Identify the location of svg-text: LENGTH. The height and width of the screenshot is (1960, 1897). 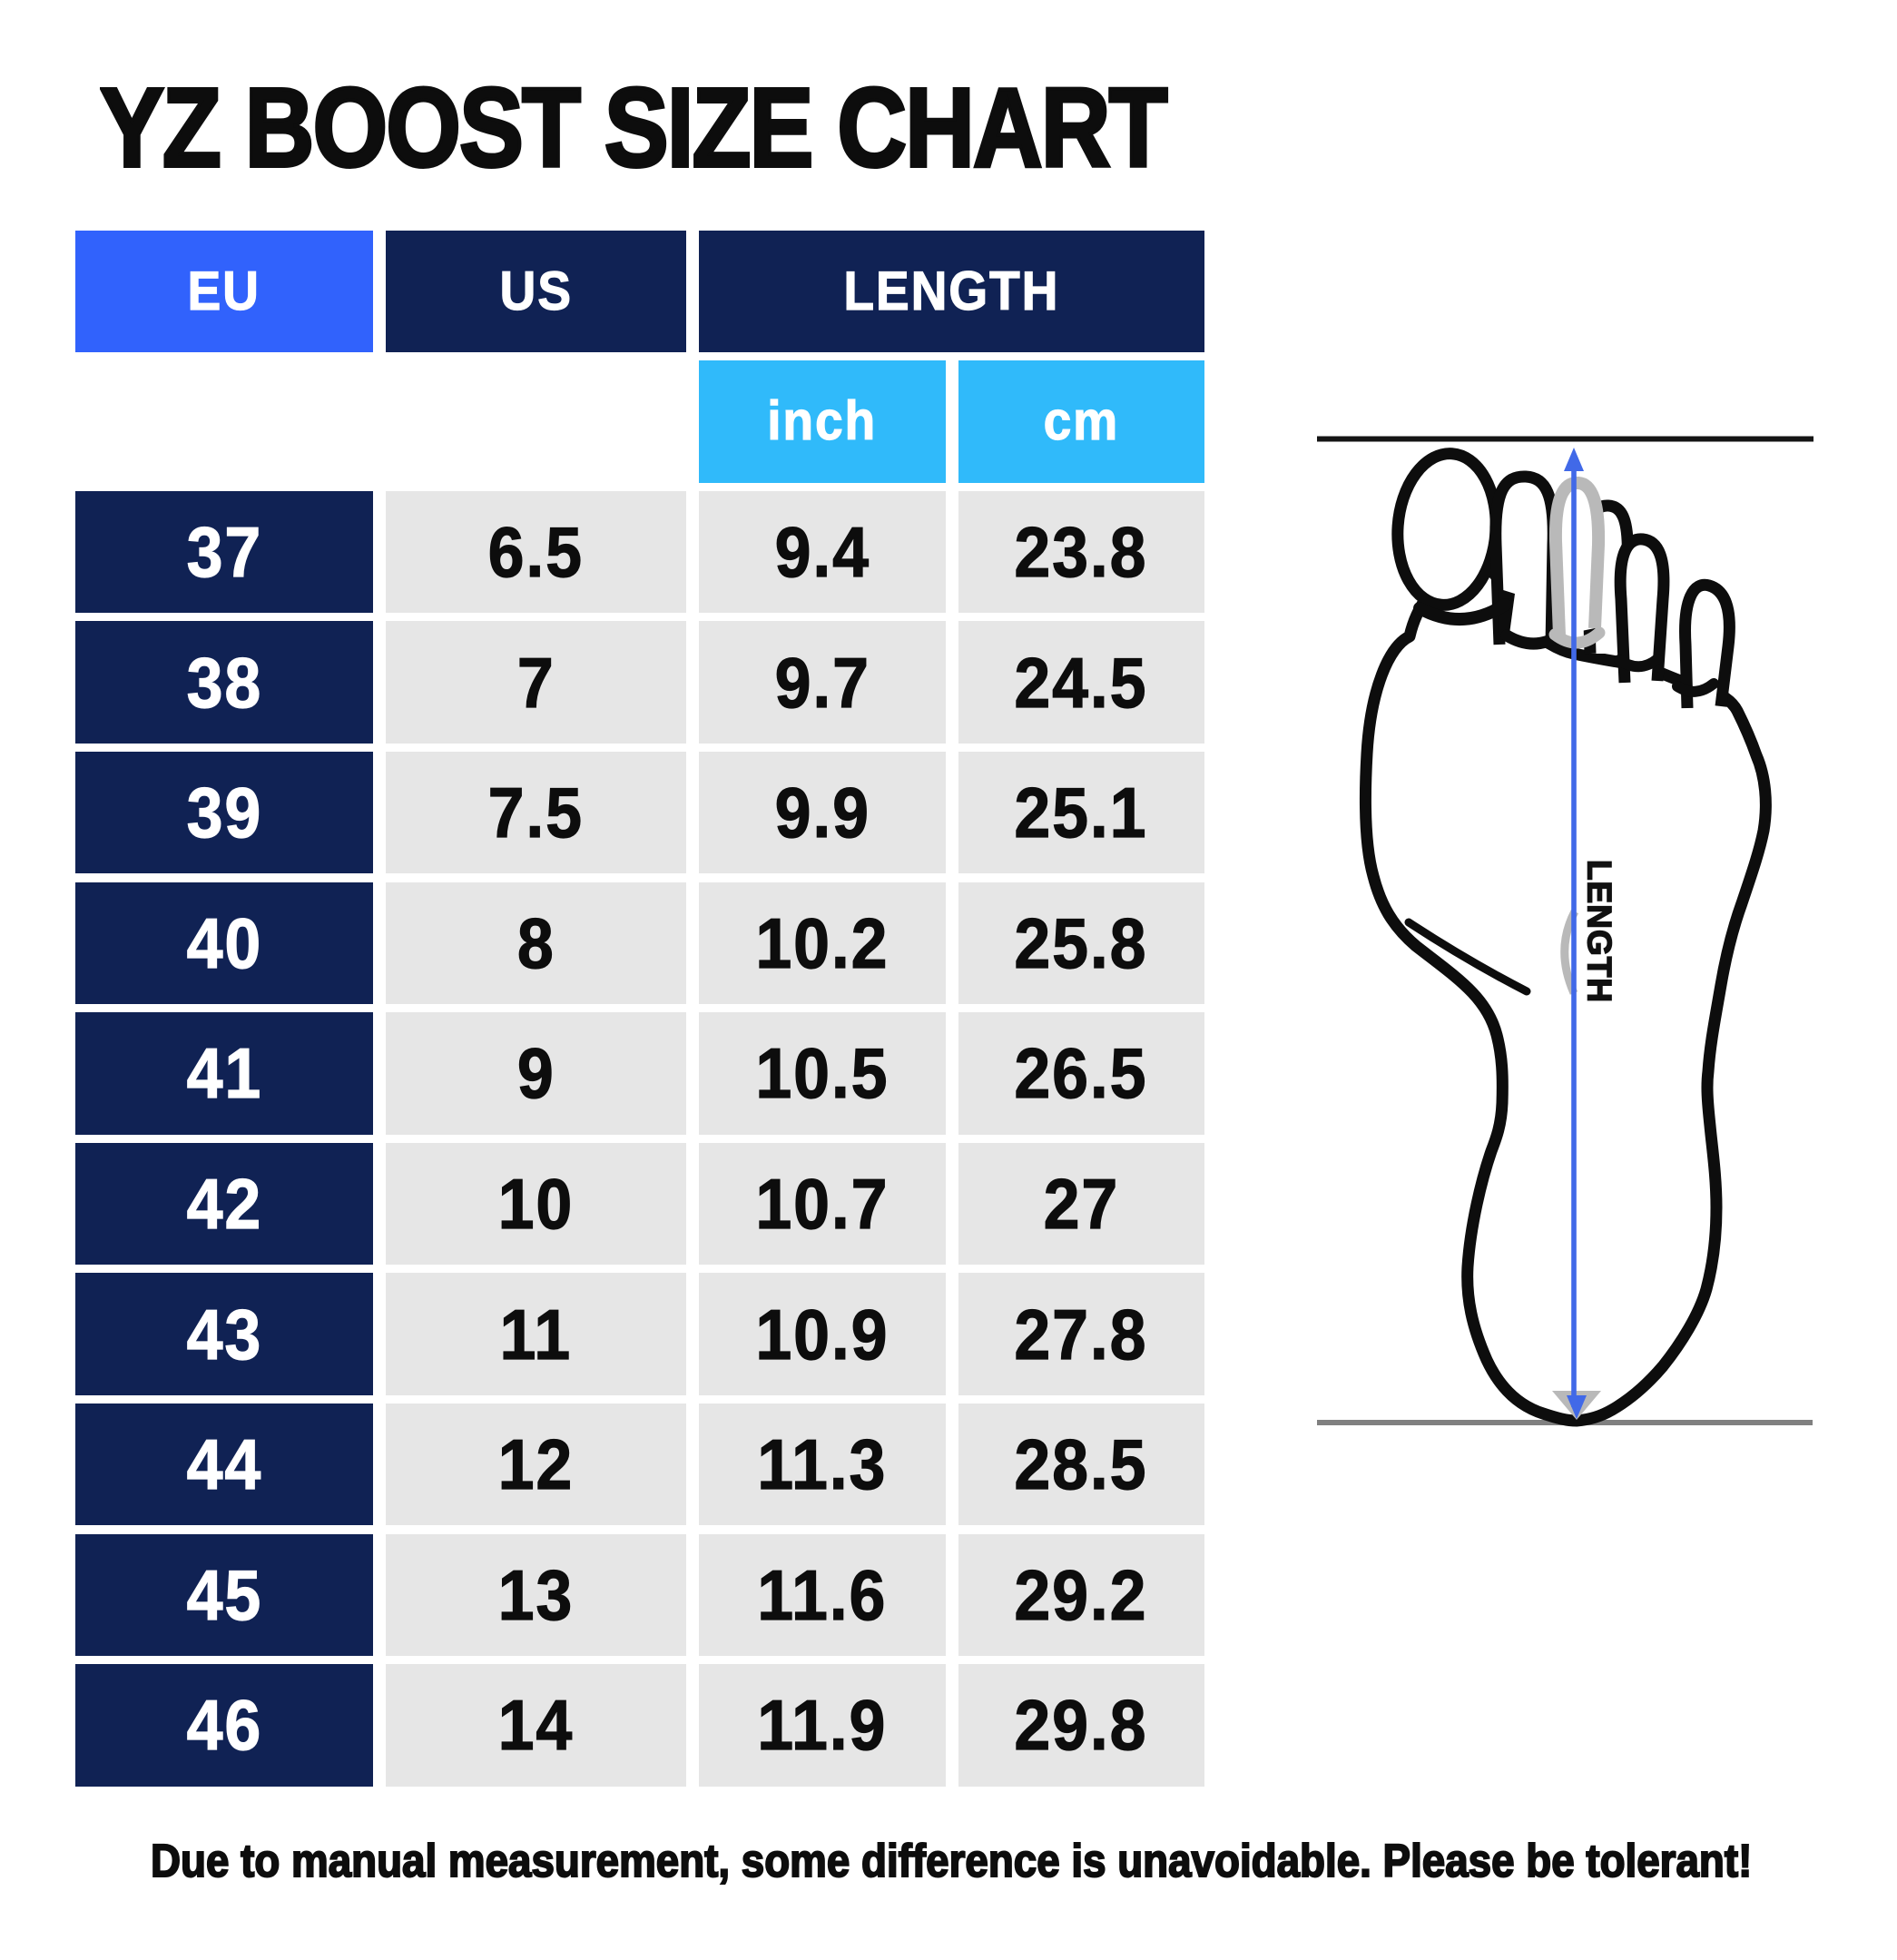
(1599, 932).